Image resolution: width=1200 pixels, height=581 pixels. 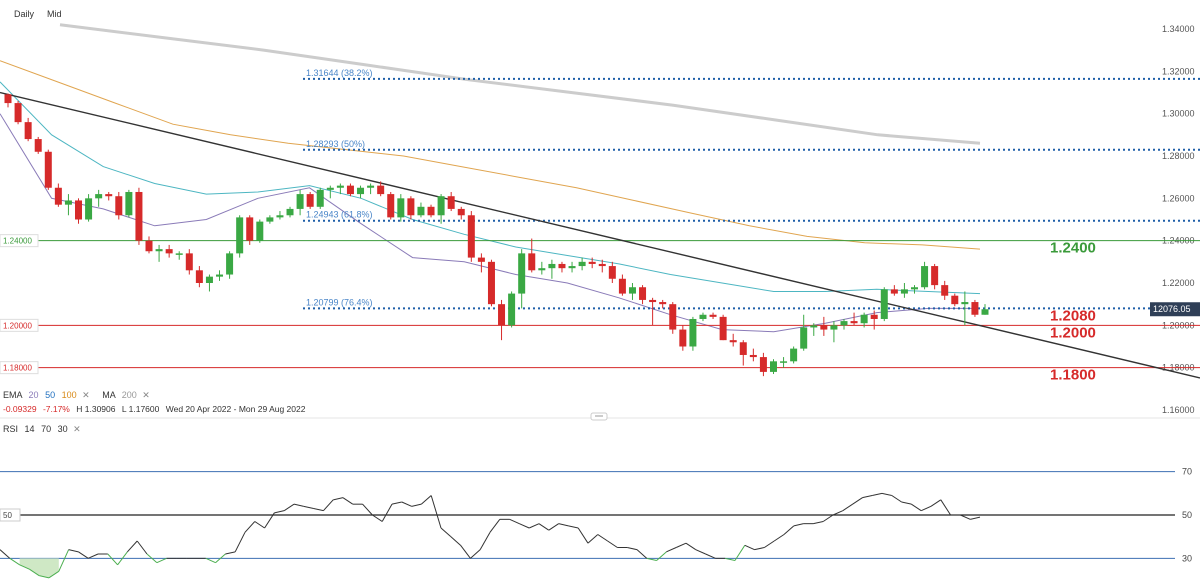 What do you see at coordinates (54, 14) in the screenshot?
I see `price-type-label: Mid` at bounding box center [54, 14].